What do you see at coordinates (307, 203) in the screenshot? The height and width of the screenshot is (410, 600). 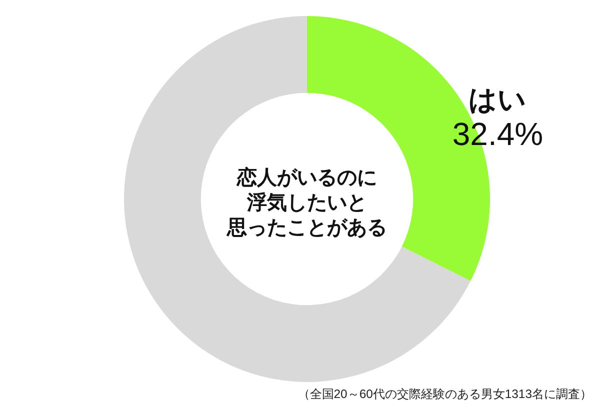 I see `text: 恋人がいるのに浮気したいと思ったことがある` at bounding box center [307, 203].